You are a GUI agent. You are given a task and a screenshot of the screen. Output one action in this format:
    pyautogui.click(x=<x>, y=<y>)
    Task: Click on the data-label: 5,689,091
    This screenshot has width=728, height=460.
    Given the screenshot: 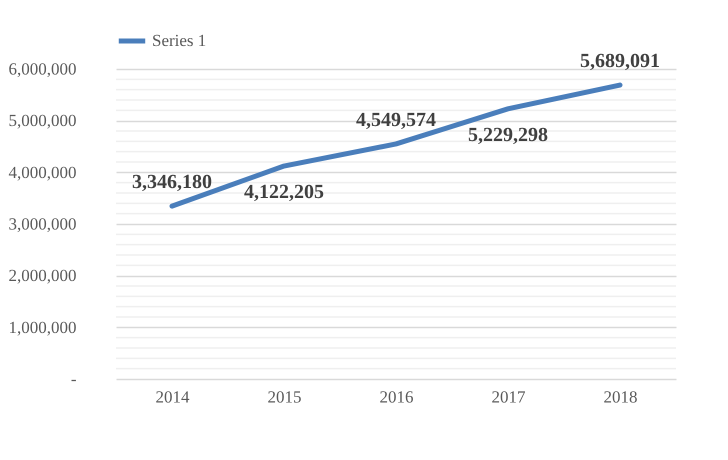 What is the action you would take?
    pyautogui.click(x=620, y=61)
    